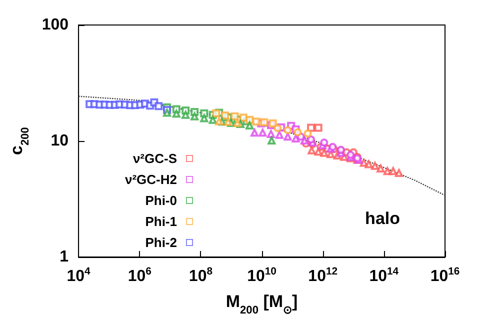 The image size is (480, 336). Describe the element at coordinates (382, 218) in the screenshot. I see `annotation: halo` at that location.